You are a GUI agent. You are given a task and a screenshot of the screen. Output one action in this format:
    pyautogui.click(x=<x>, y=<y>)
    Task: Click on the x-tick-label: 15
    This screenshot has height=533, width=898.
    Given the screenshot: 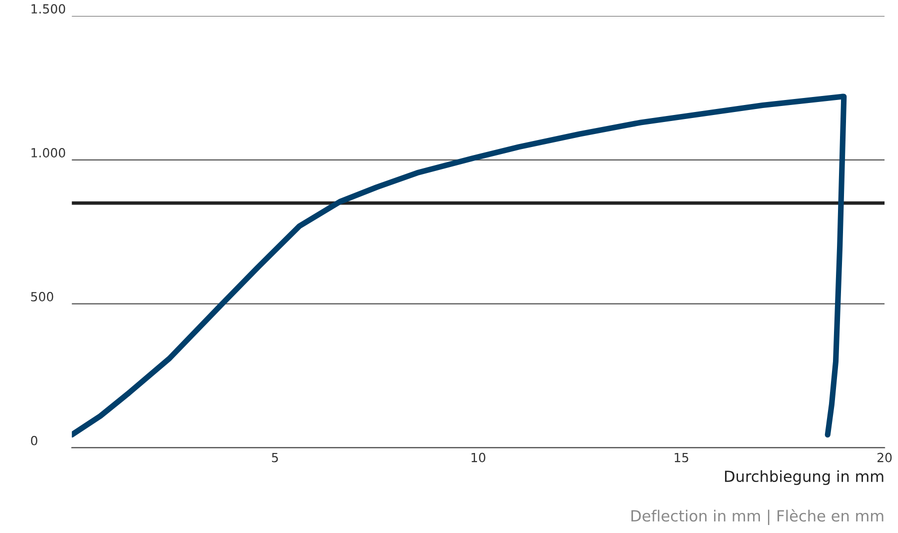 What is the action you would take?
    pyautogui.click(x=681, y=457)
    